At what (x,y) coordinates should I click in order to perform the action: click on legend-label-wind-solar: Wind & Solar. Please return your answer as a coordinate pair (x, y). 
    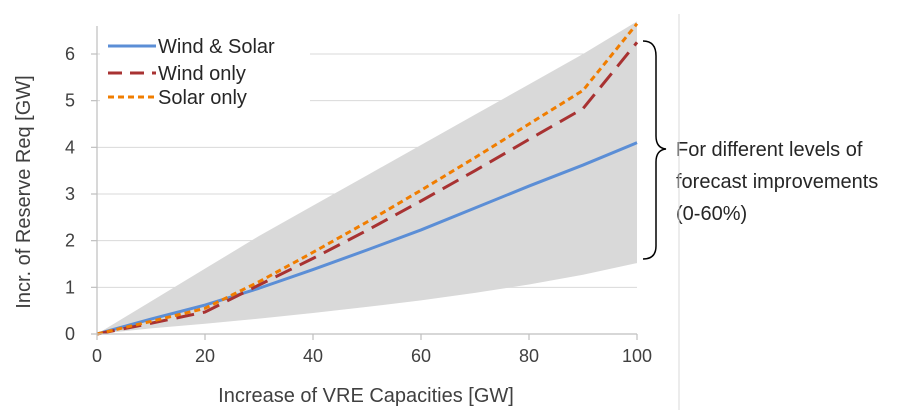
    Looking at the image, I should click on (216, 47).